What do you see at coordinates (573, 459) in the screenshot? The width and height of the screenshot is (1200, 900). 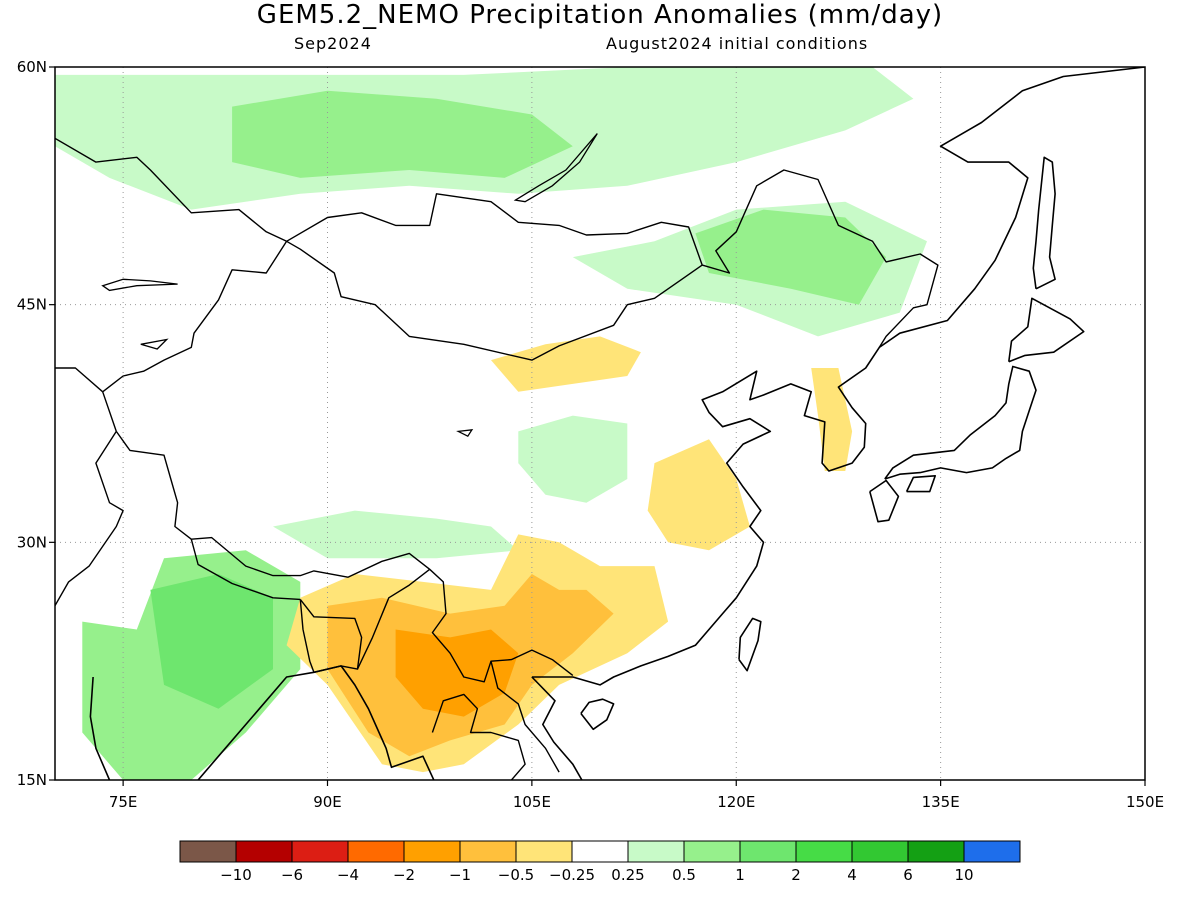 I see `region-central-china-wet` at bounding box center [573, 459].